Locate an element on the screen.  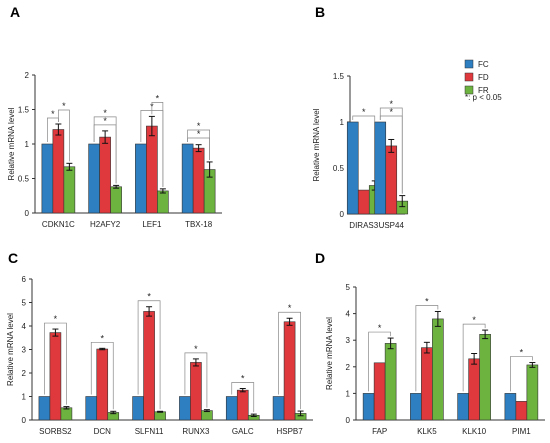
x-tick-label: GALC is located at coordinates (243, 431).